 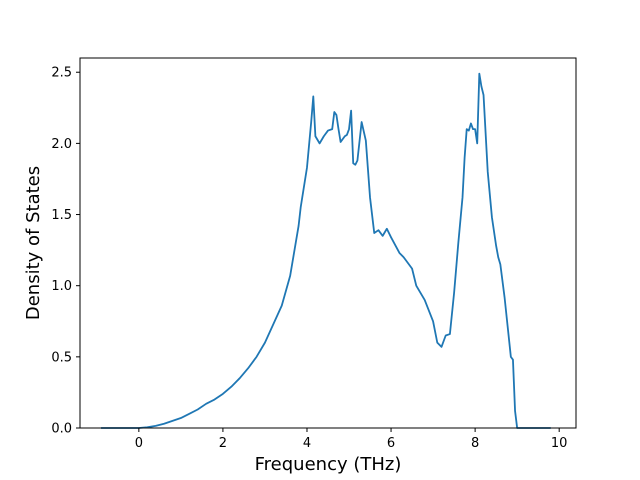 What do you see at coordinates (61, 73) in the screenshot?
I see `y-tick-label: 2.5` at bounding box center [61, 73].